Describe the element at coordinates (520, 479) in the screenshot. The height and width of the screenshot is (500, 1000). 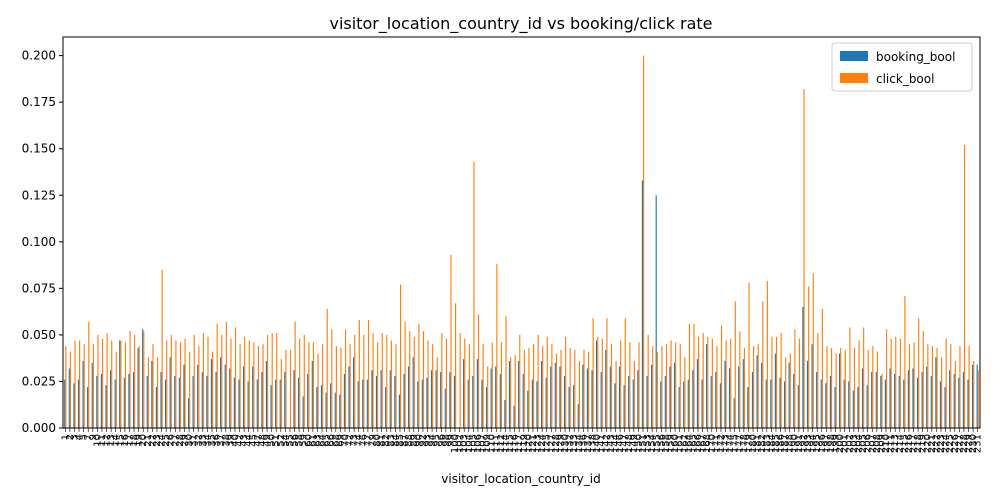
I see `x-axis-label: visitor_location_country_id` at that location.